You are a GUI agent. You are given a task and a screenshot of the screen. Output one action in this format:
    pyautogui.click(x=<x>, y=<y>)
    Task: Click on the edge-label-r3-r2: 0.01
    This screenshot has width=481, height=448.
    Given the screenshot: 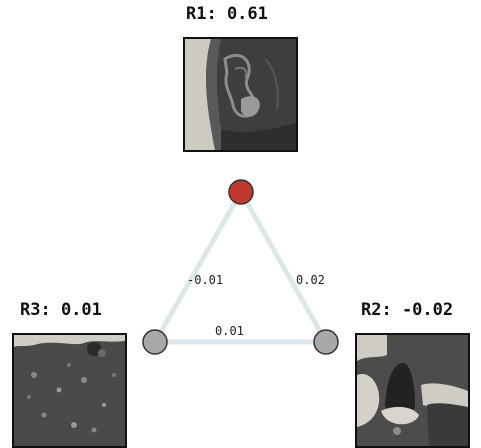 What is the action you would take?
    pyautogui.click(x=229, y=331)
    